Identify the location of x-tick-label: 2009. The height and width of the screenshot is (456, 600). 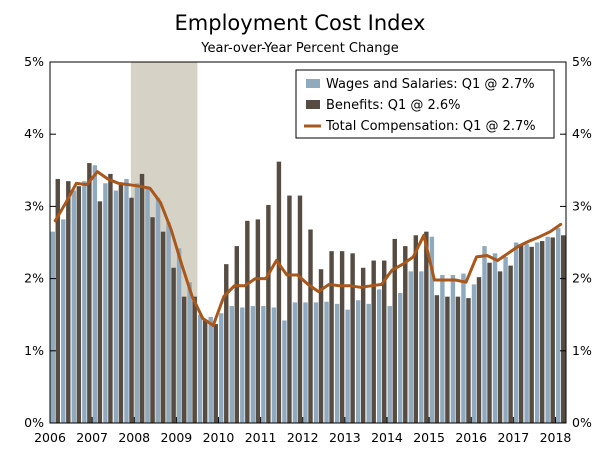
(176, 437).